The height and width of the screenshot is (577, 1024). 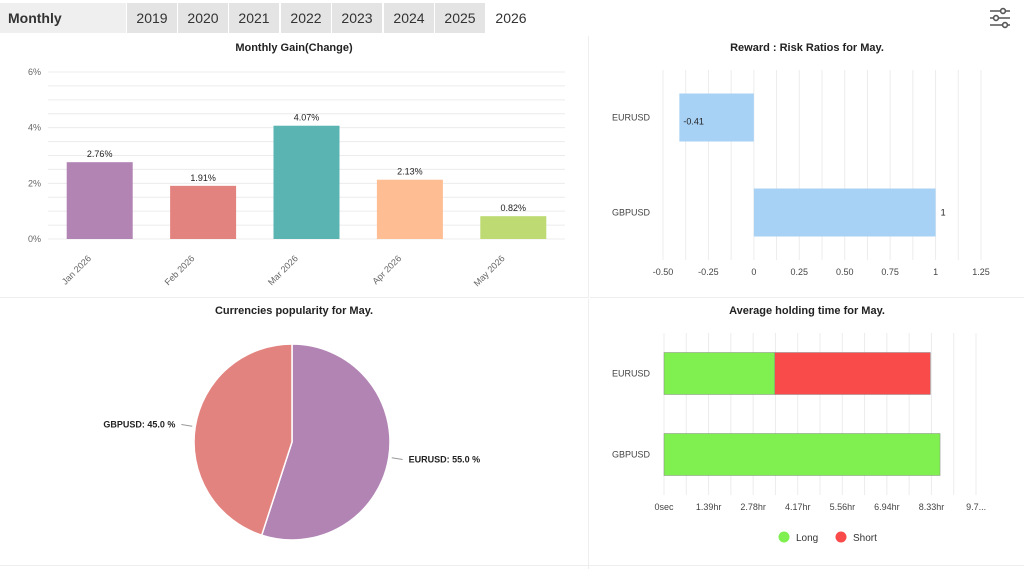 What do you see at coordinates (294, 311) in the screenshot?
I see `chart-title: Currencies popularity for May.` at bounding box center [294, 311].